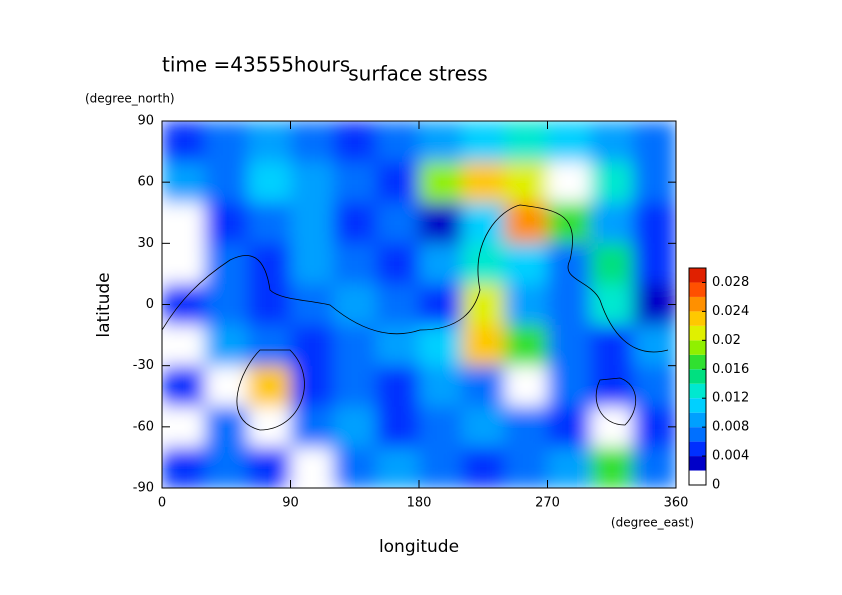  What do you see at coordinates (676, 503) in the screenshot?
I see `x-tick-label: 360` at bounding box center [676, 503].